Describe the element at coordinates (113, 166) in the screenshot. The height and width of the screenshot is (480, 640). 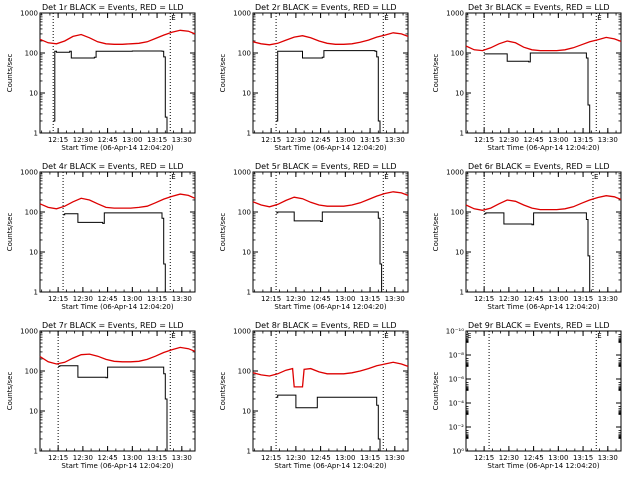
I see `panel-title: Det 4r BLACK = Events, RED = LLD` at that location.